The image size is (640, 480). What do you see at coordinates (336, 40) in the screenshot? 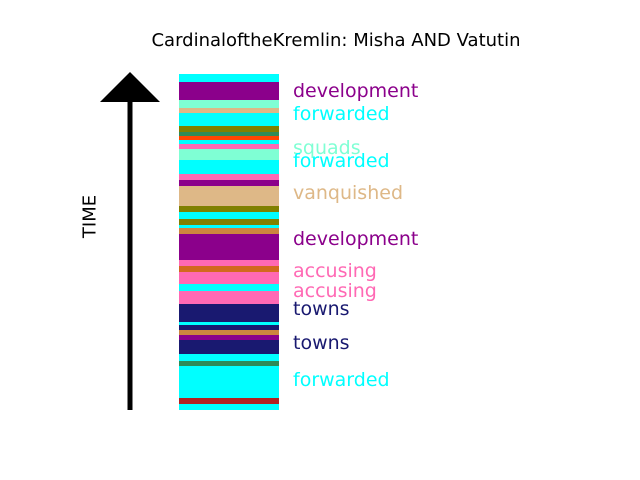
I see `diagram-title: CardinaloftheKremlin: Misha AND Vatutin` at bounding box center [336, 40].